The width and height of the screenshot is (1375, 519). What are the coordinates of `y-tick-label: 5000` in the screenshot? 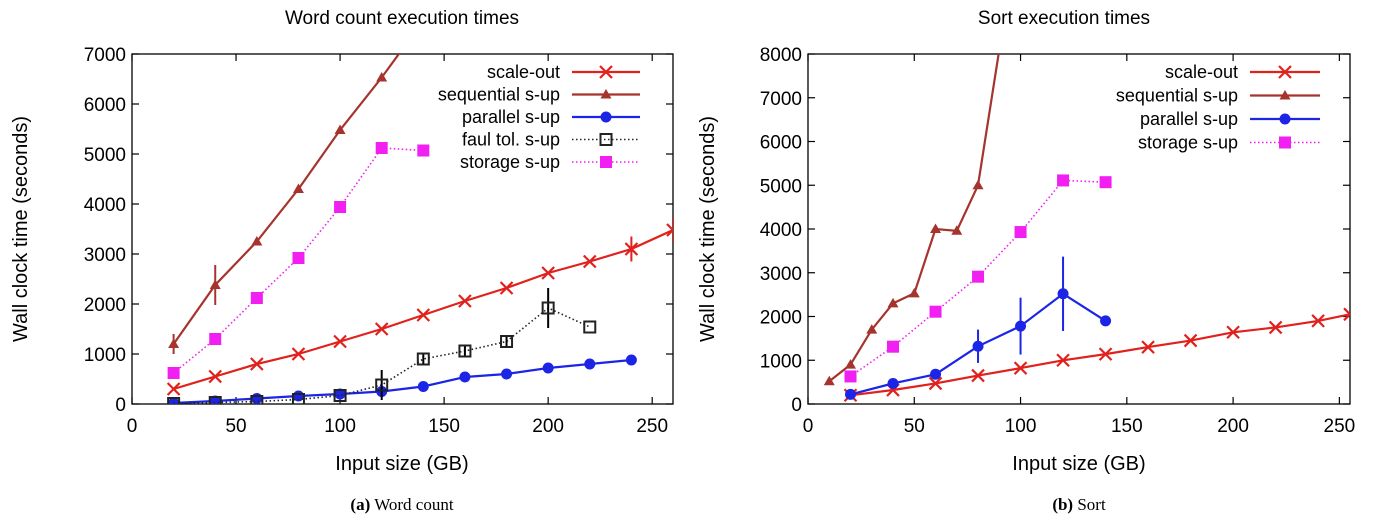 It's located at (105, 155).